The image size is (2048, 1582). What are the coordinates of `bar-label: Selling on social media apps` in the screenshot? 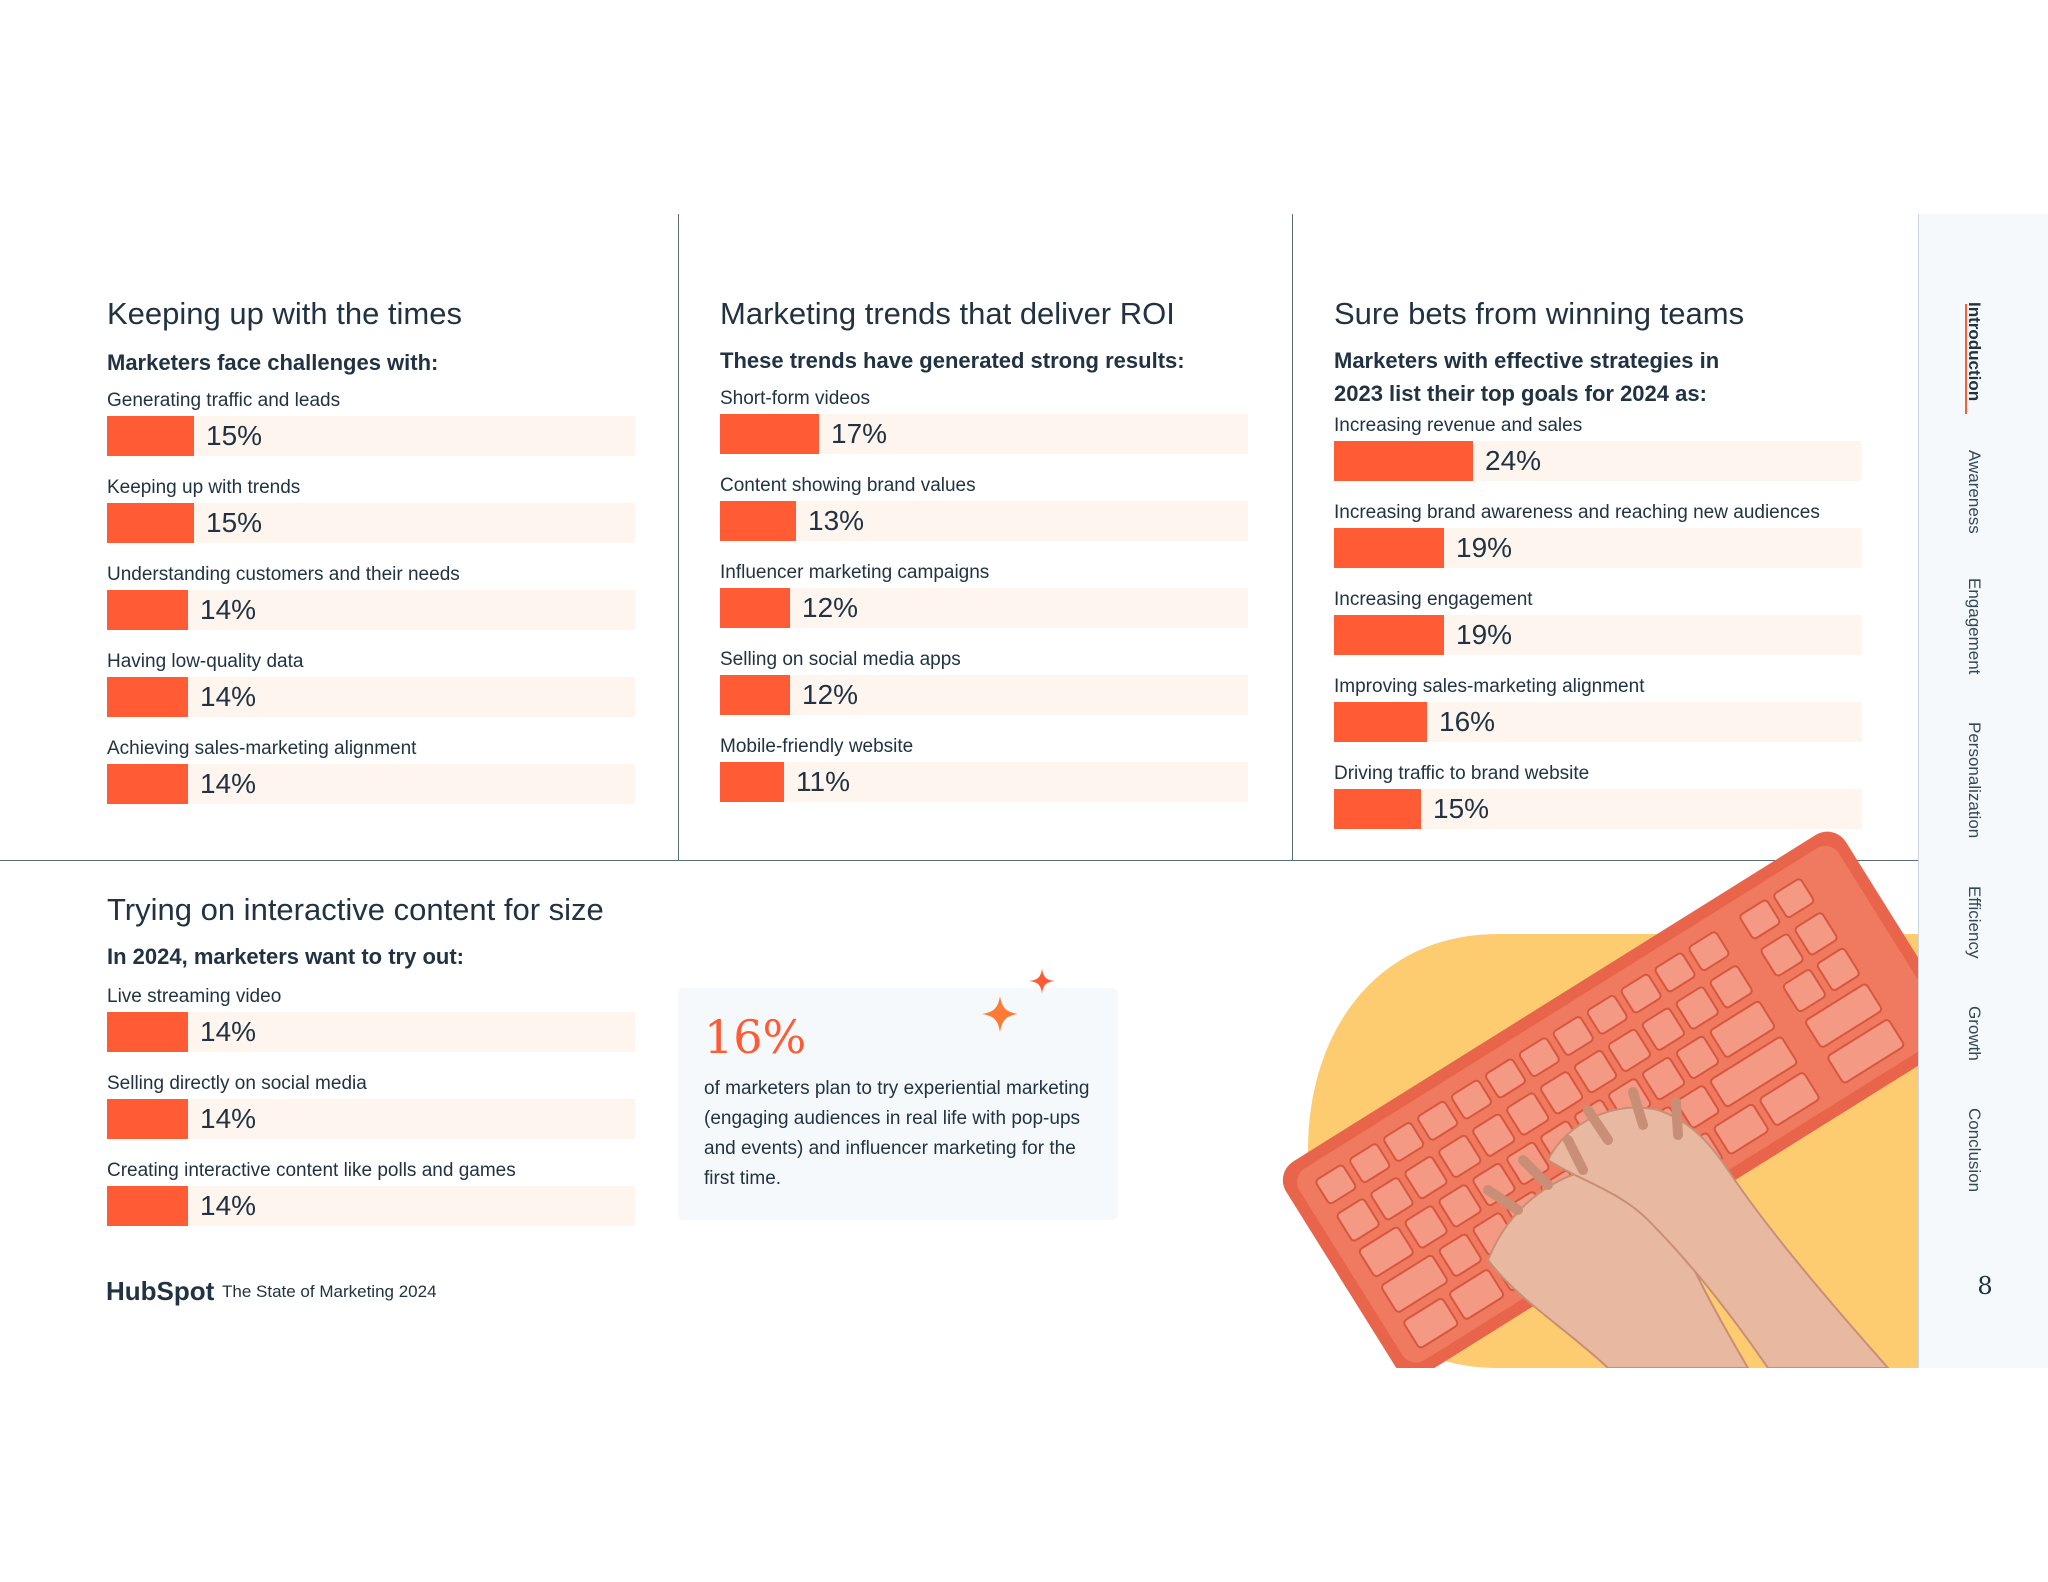 It's located at (840, 659).